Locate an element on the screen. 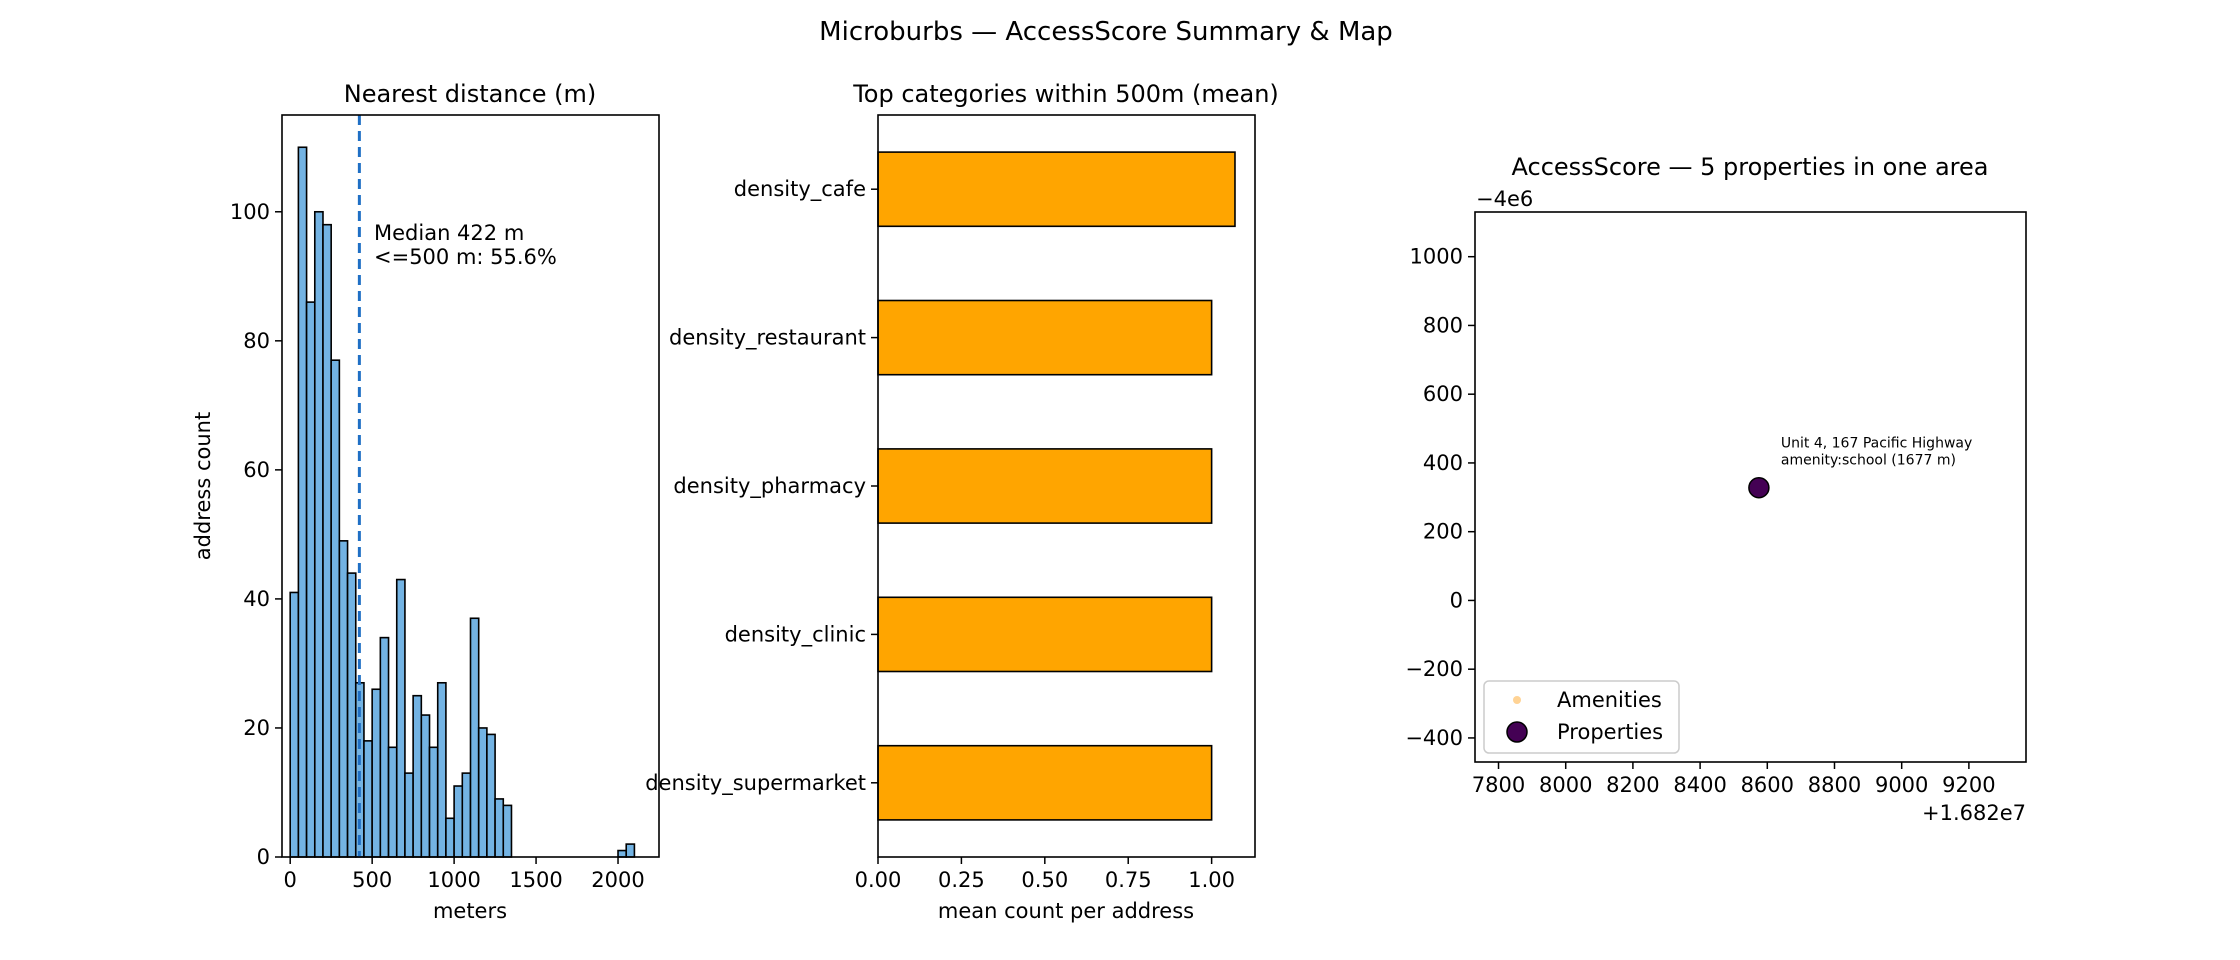 The width and height of the screenshot is (2240, 960). amenity-legend-marker is located at coordinates (1517, 700).